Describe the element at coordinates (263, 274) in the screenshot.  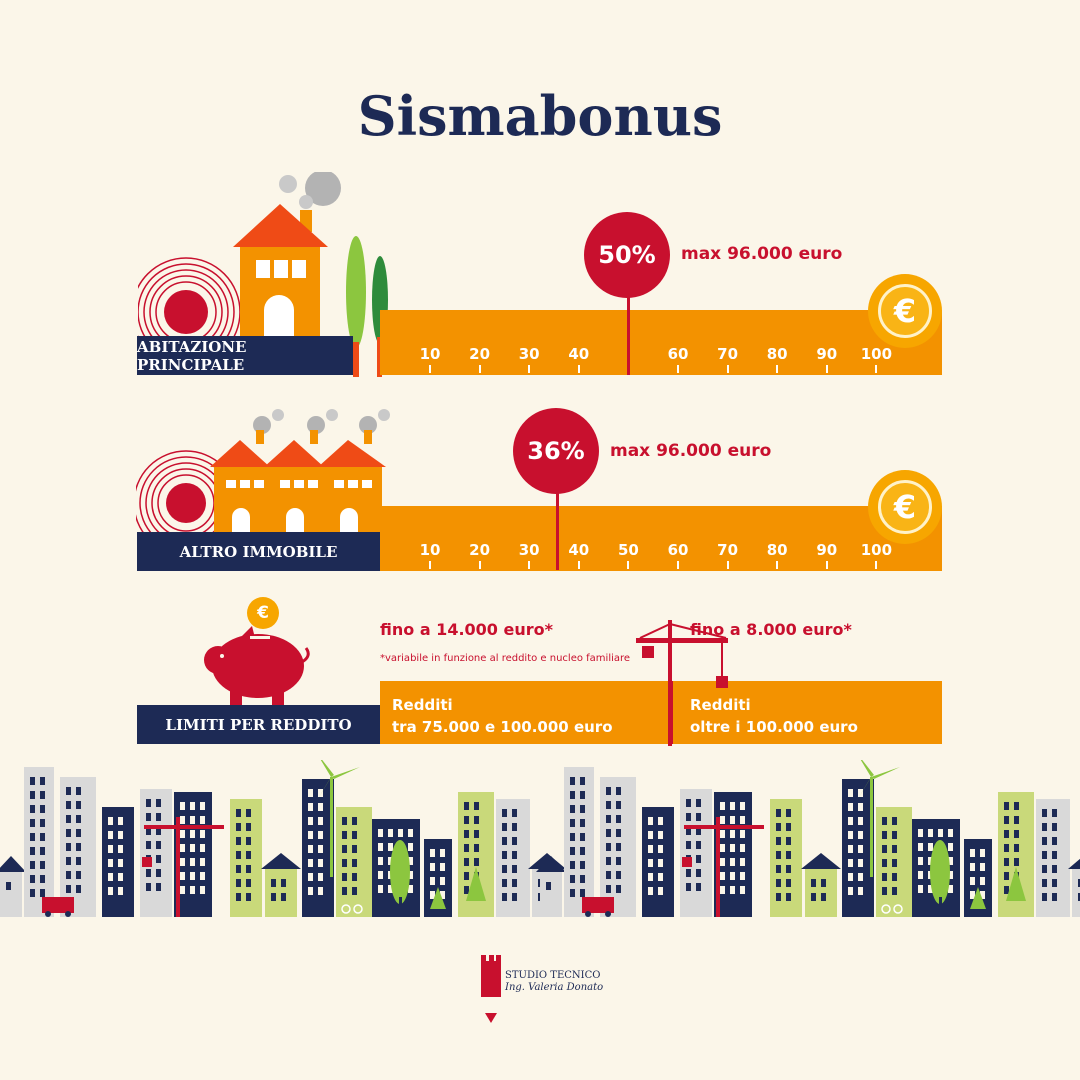
I see `house-illustration` at that location.